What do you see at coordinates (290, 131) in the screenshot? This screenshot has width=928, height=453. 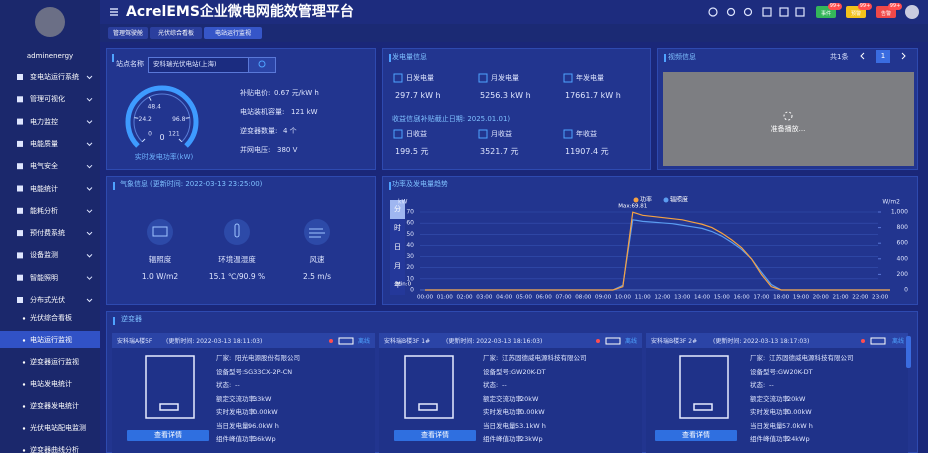 I see `info-value: 4 个` at bounding box center [290, 131].